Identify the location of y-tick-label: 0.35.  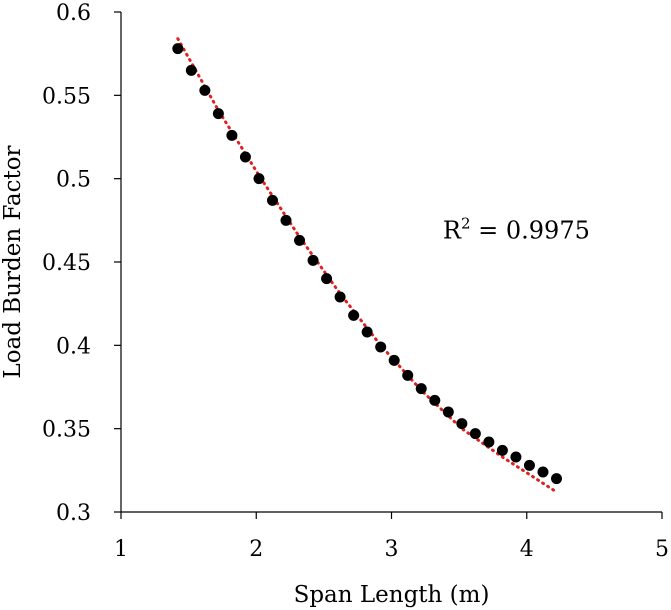
(66, 430).